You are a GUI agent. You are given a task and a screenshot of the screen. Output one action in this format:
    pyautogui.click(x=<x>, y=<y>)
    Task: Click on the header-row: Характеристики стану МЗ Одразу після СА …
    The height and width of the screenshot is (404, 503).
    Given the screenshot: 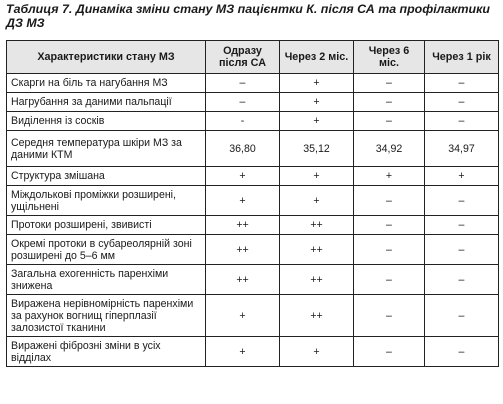 What is the action you would take?
    pyautogui.click(x=252, y=57)
    